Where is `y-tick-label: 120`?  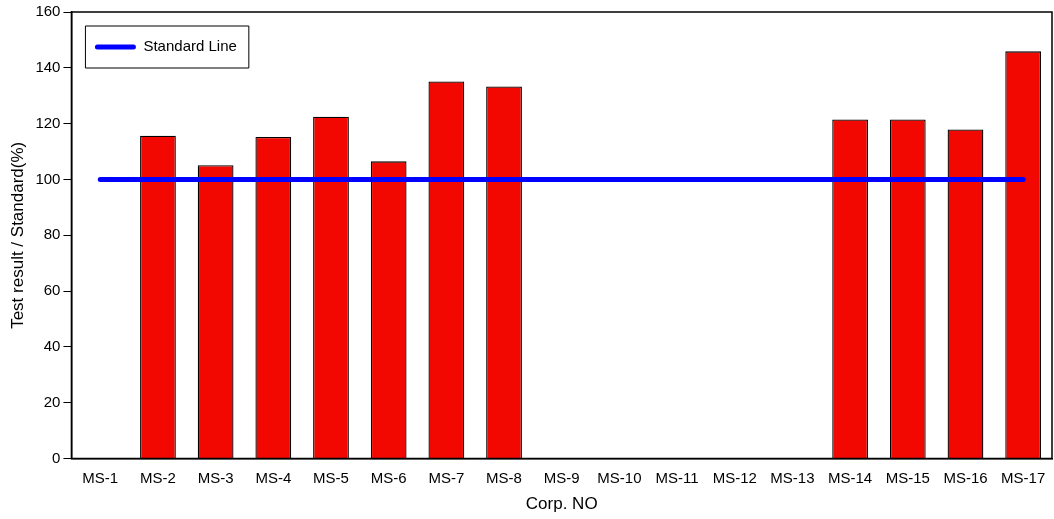
y-tick-label: 120 is located at coordinates (48, 122).